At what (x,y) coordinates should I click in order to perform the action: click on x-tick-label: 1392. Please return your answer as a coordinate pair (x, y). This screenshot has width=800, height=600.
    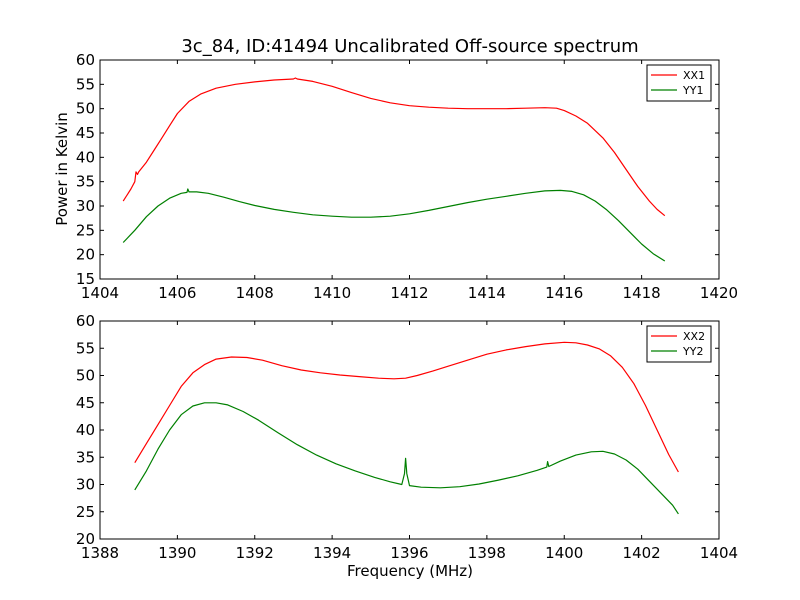
    Looking at the image, I should click on (255, 553).